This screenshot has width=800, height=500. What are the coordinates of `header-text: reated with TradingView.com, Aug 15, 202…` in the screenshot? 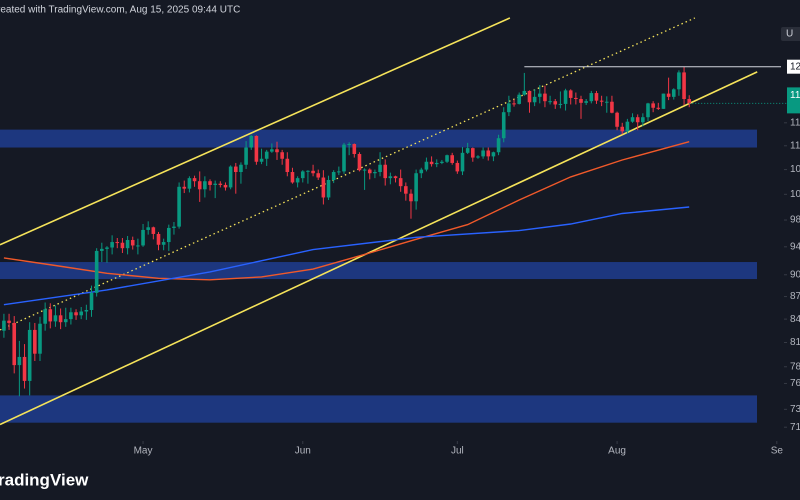 It's located at (120, 10).